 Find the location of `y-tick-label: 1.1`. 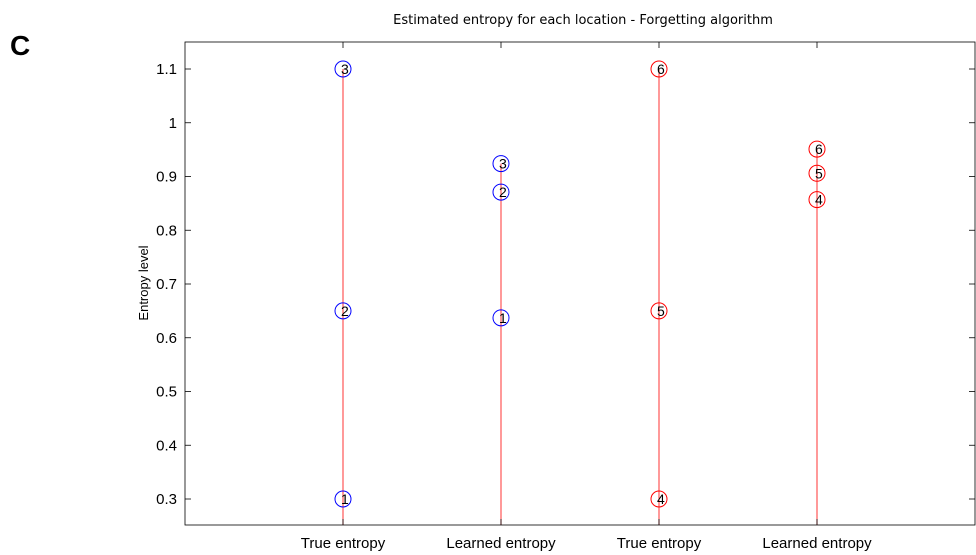

y-tick-label: 1.1 is located at coordinates (166, 69).